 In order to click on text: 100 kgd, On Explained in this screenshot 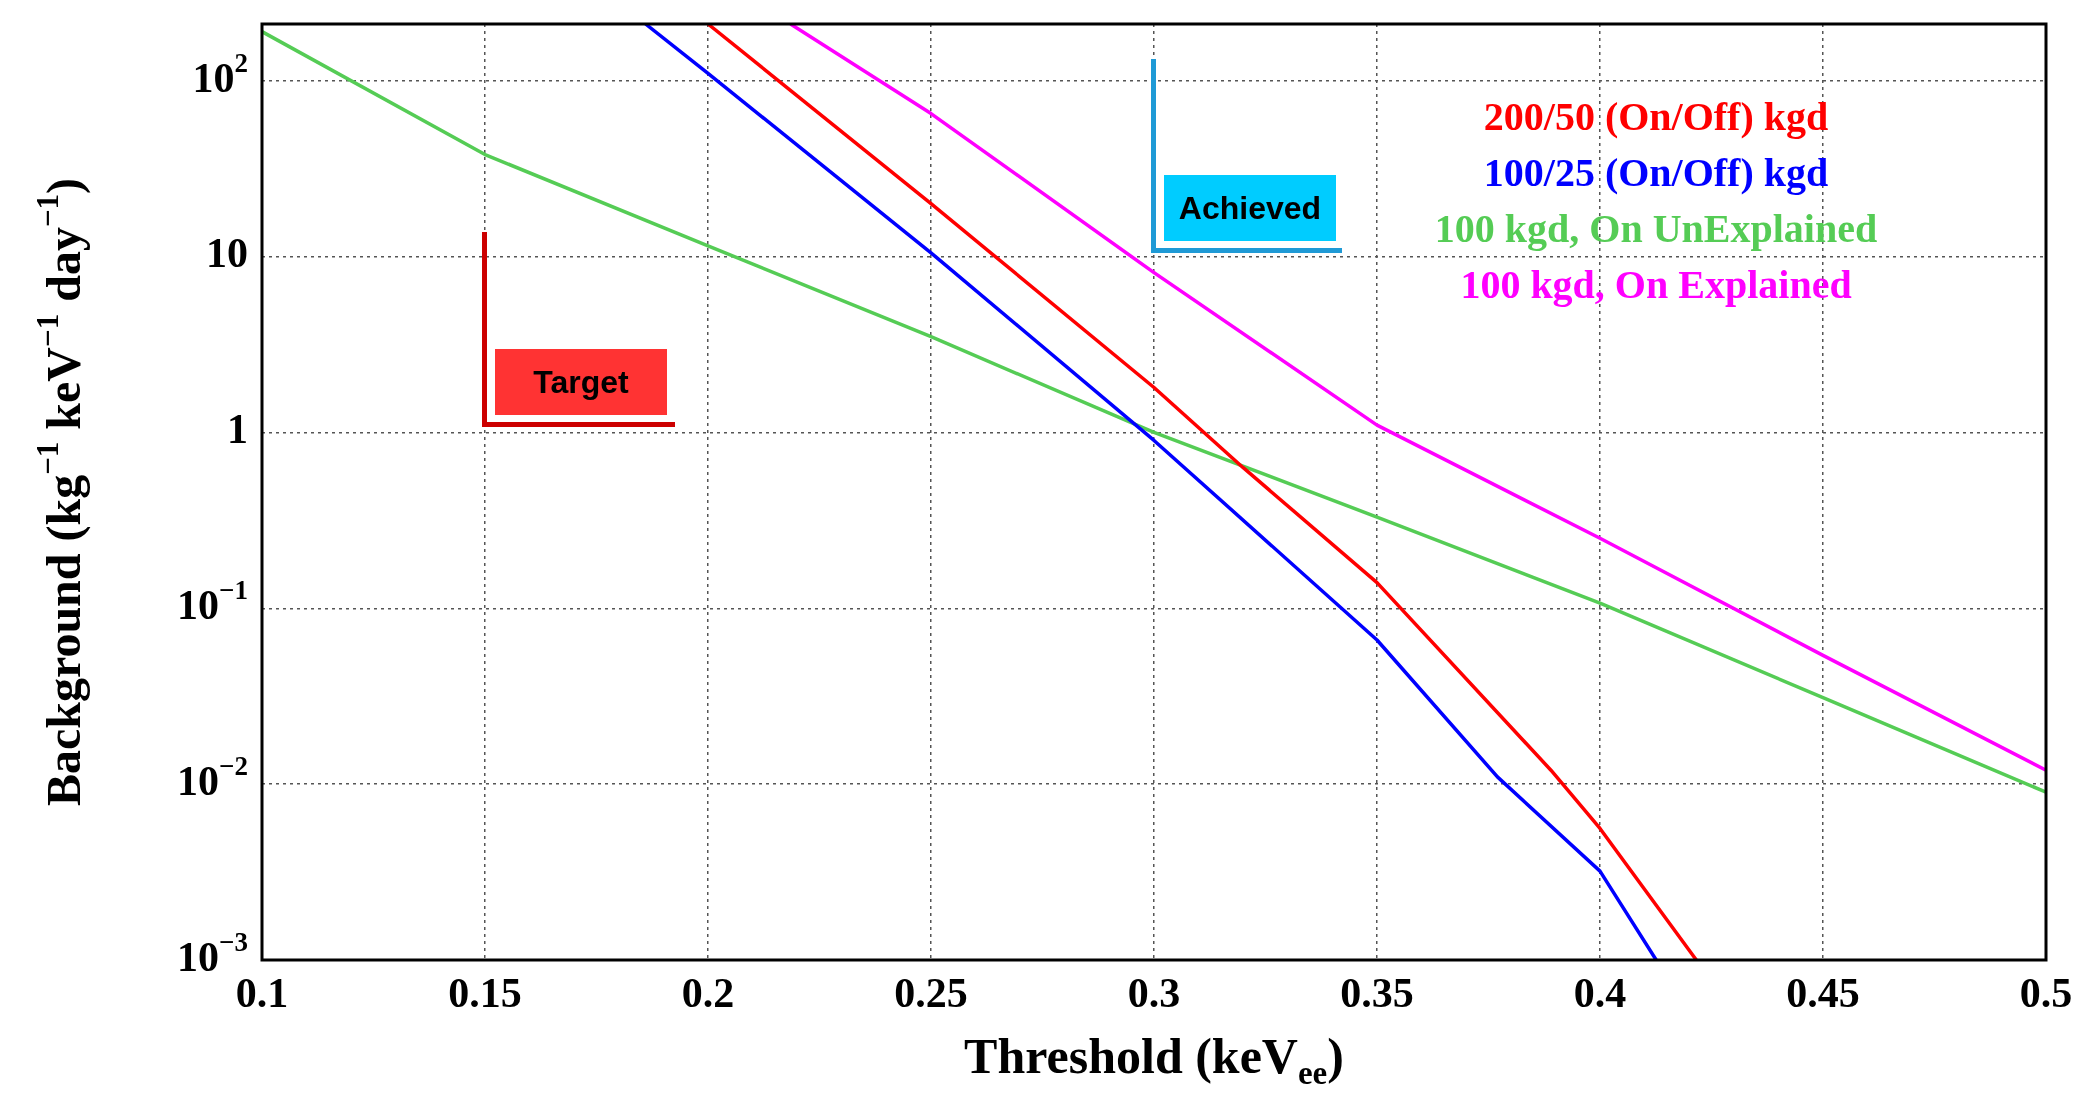, I will do `click(1656, 285)`.